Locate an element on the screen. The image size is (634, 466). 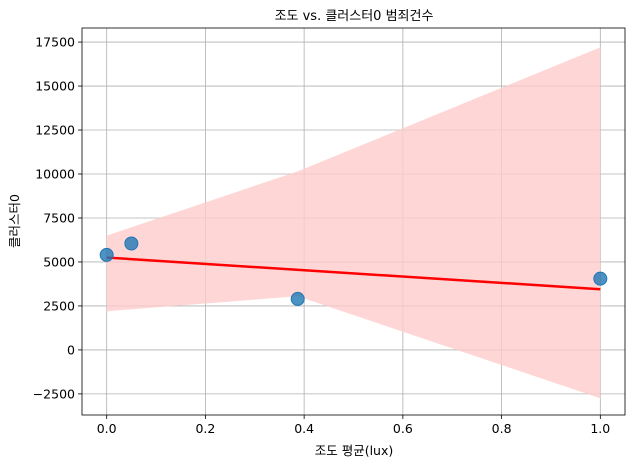
x-tick-label: 0.2 is located at coordinates (205, 428).